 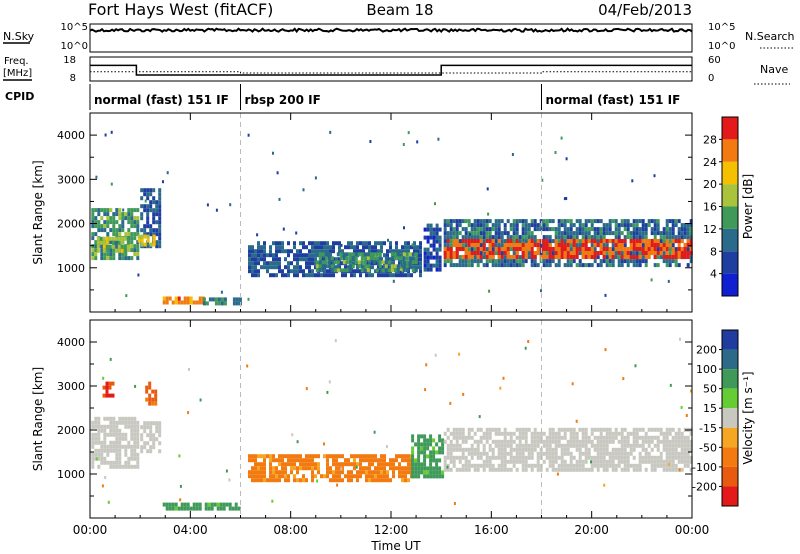 I want to click on colorbar-segment, so click(x=730, y=437).